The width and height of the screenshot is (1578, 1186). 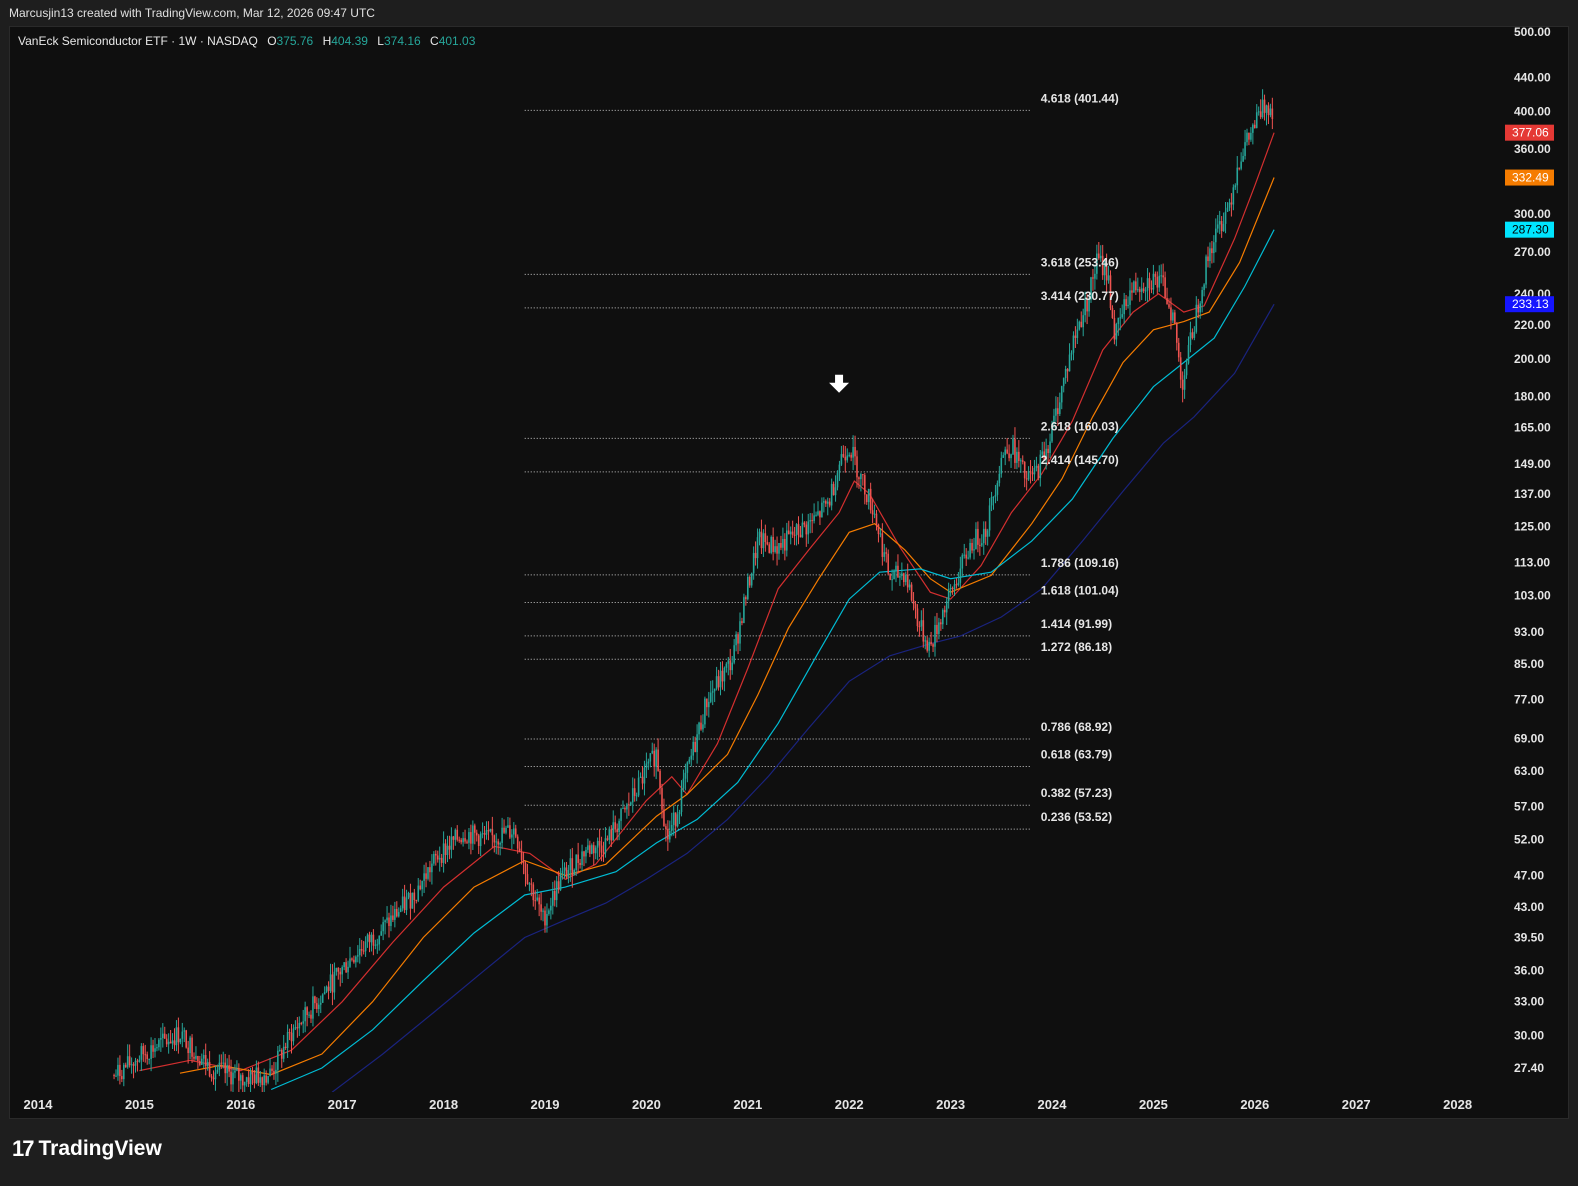 I want to click on tradingview-brand: 17 TradingView, so click(x=87, y=1149).